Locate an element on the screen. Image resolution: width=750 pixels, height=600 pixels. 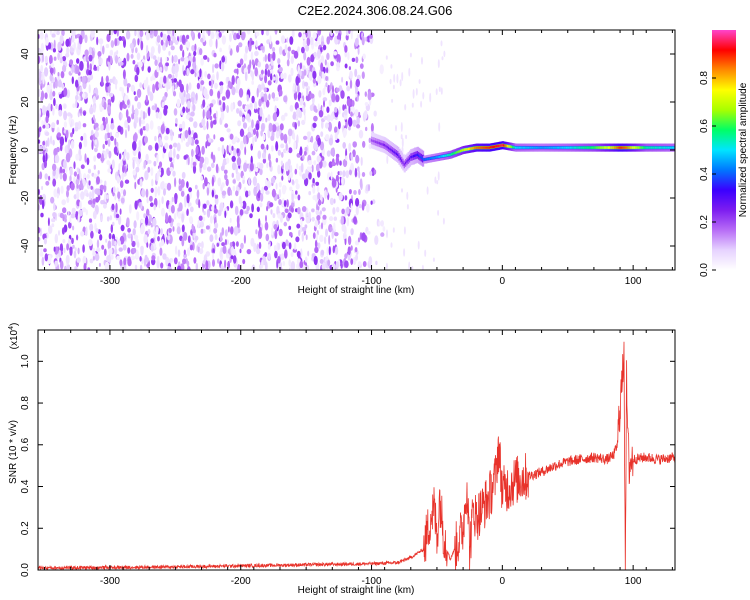
spectrogram-xlabel: Height of straight line (km) is located at coordinates (356, 290).